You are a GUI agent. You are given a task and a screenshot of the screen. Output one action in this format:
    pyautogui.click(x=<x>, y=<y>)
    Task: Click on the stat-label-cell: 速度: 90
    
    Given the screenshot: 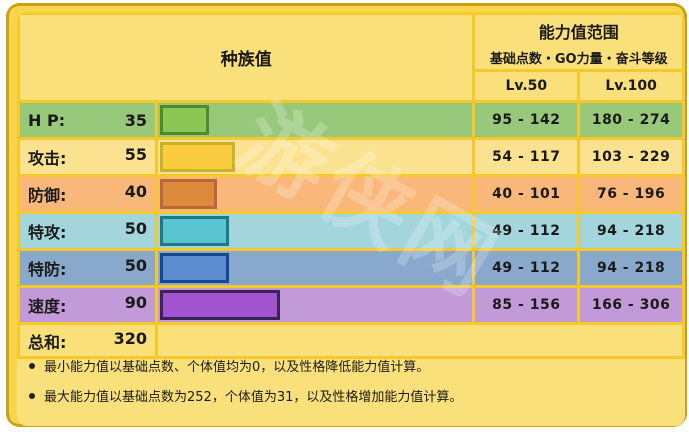 What is the action you would take?
    pyautogui.click(x=88, y=305)
    